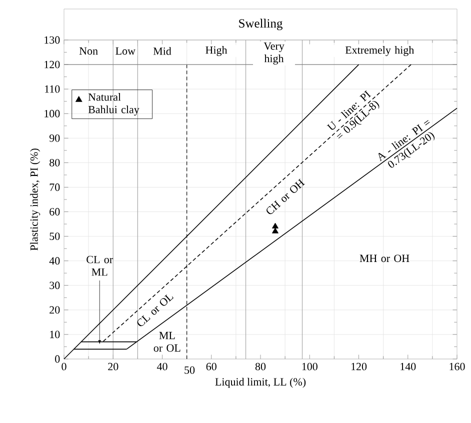 This screenshot has height=423, width=471. Describe the element at coordinates (35, 199) in the screenshot. I see `y-axis-title: Plasticity index, PI (%)` at that location.